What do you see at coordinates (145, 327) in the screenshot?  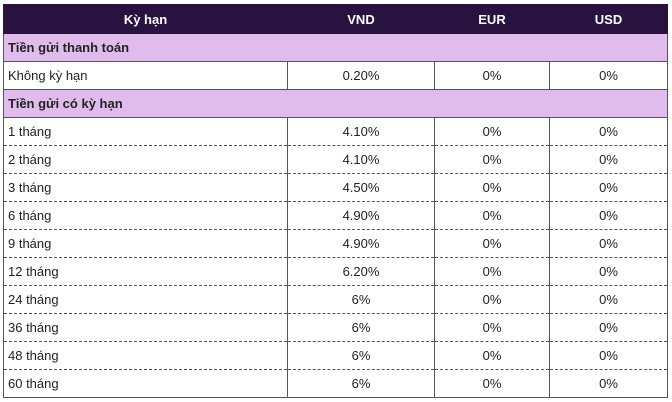 I see `term-cell: 36 tháng` at bounding box center [145, 327].